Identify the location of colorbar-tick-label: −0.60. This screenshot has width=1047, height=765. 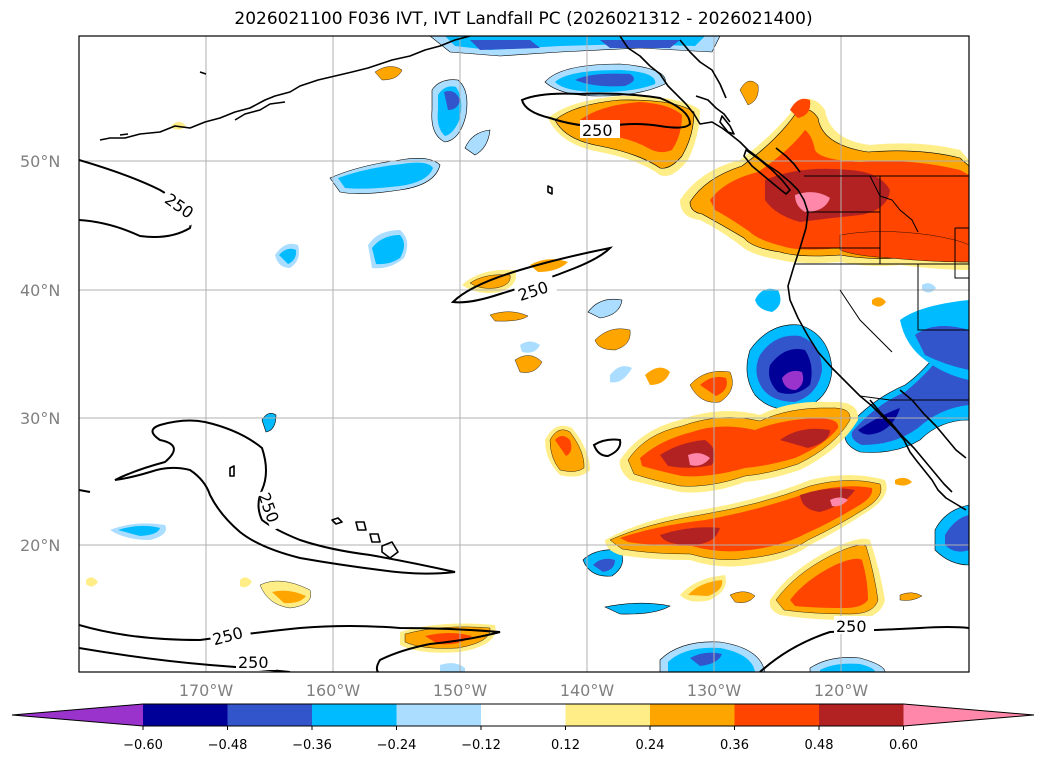
(143, 745).